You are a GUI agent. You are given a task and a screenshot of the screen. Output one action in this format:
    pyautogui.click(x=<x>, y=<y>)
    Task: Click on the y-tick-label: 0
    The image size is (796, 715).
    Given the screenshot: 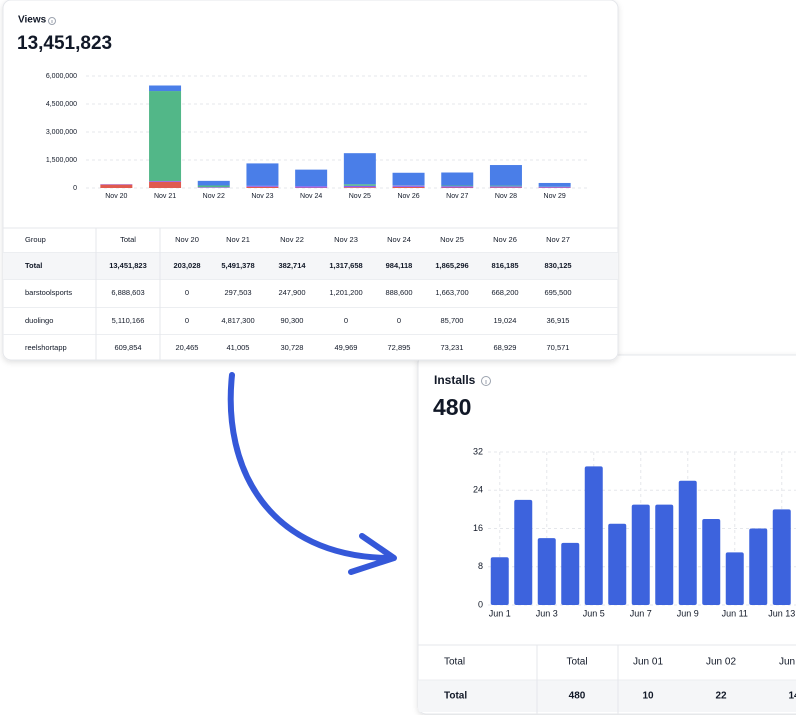 What is the action you would take?
    pyautogui.click(x=75, y=188)
    